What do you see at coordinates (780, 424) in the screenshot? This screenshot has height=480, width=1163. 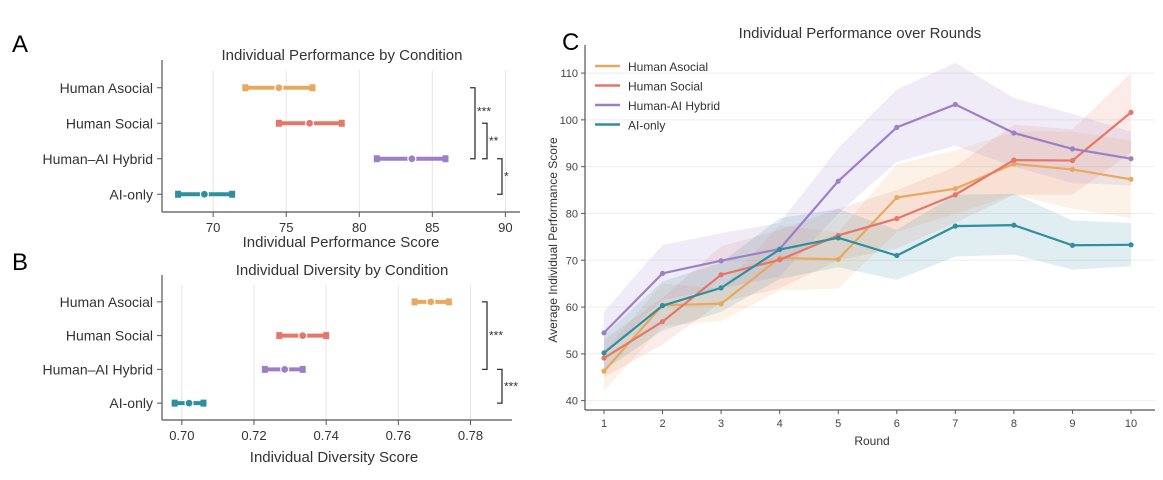 I see `x-tick-label: 4` at bounding box center [780, 424].